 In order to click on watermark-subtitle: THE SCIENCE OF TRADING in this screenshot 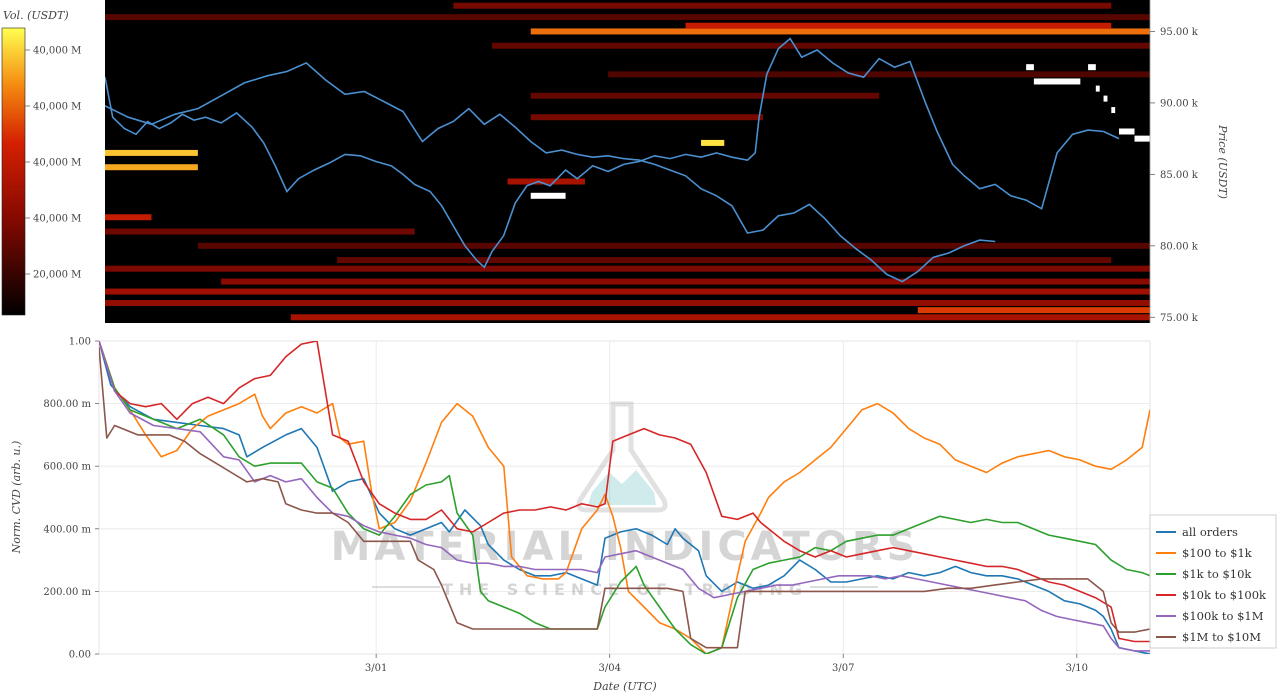, I will do `click(625, 589)`.